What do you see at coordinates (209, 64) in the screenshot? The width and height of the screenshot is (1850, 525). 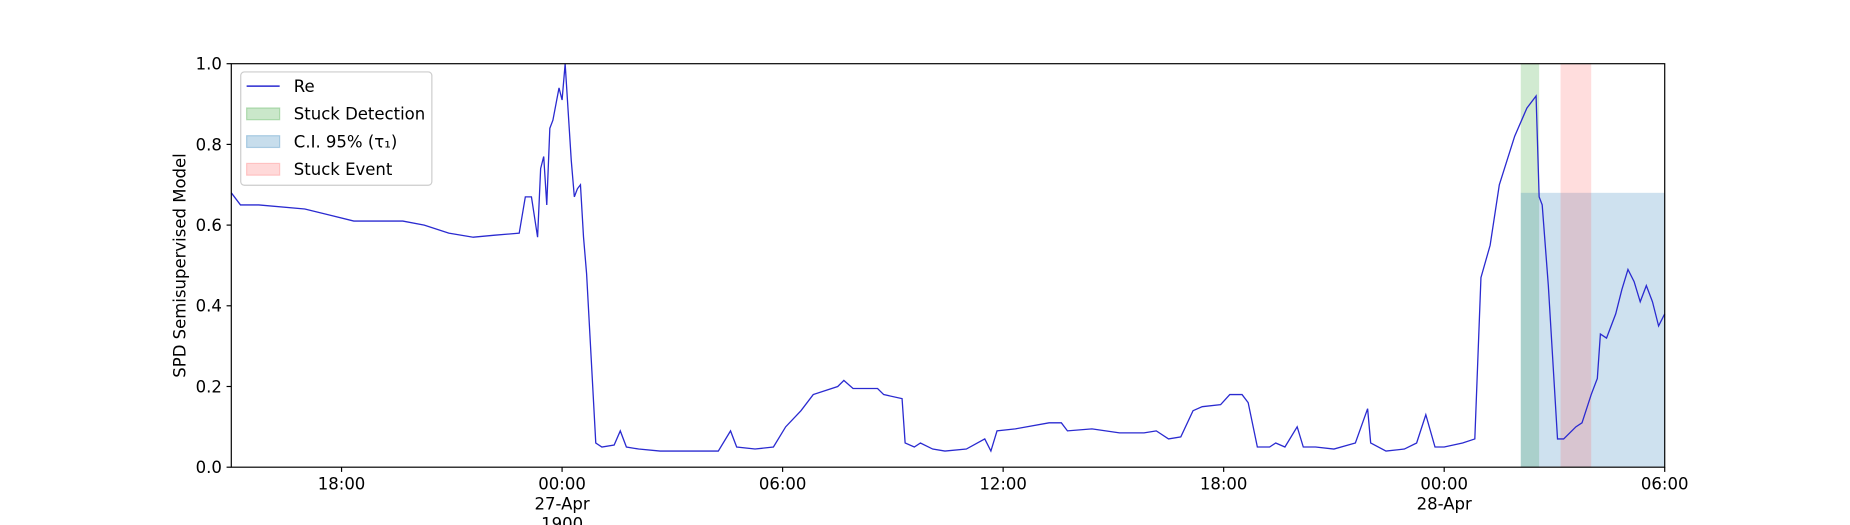 I see `y-tick-label: 1.0` at bounding box center [209, 64].